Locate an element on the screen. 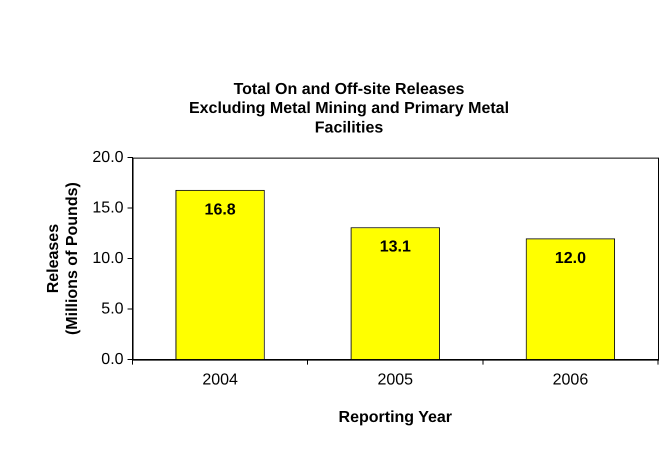 This screenshot has height=461, width=668. y-tick-label: 5.0 is located at coordinates (112, 309).